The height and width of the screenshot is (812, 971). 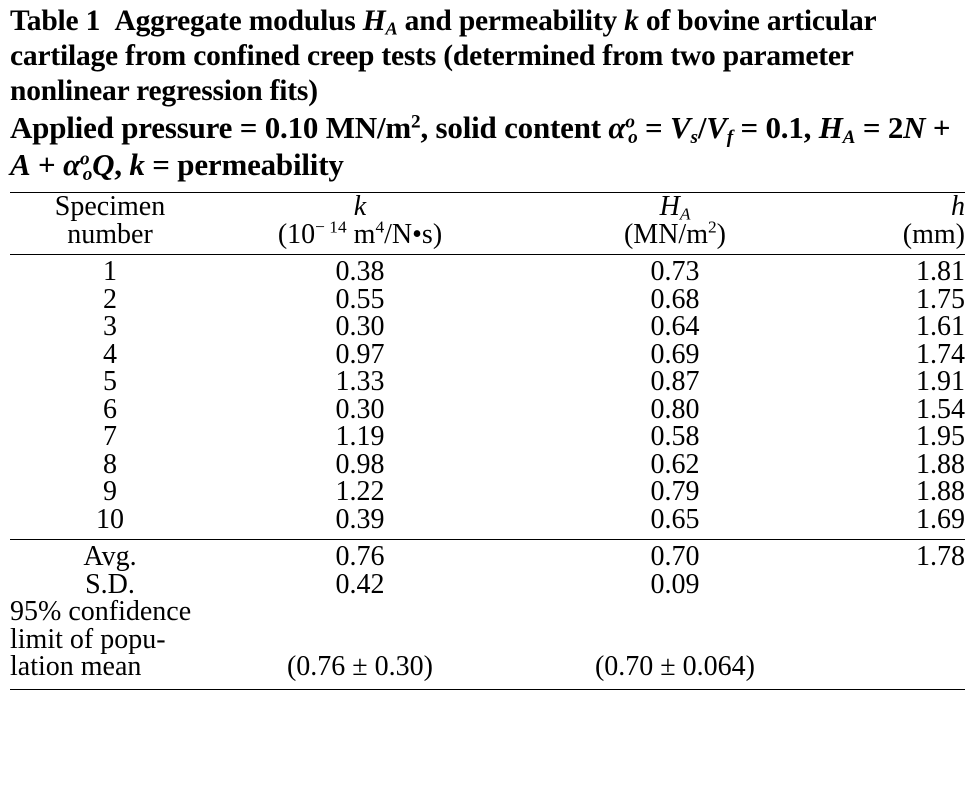 I want to click on cell-k: 0.98, so click(x=360, y=464).